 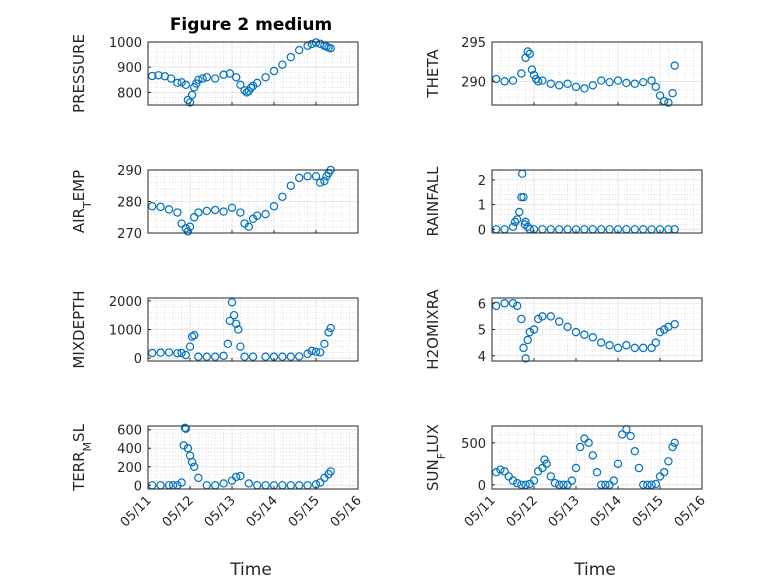 I want to click on x-tick-label: 05/14, so click(x=262, y=511).